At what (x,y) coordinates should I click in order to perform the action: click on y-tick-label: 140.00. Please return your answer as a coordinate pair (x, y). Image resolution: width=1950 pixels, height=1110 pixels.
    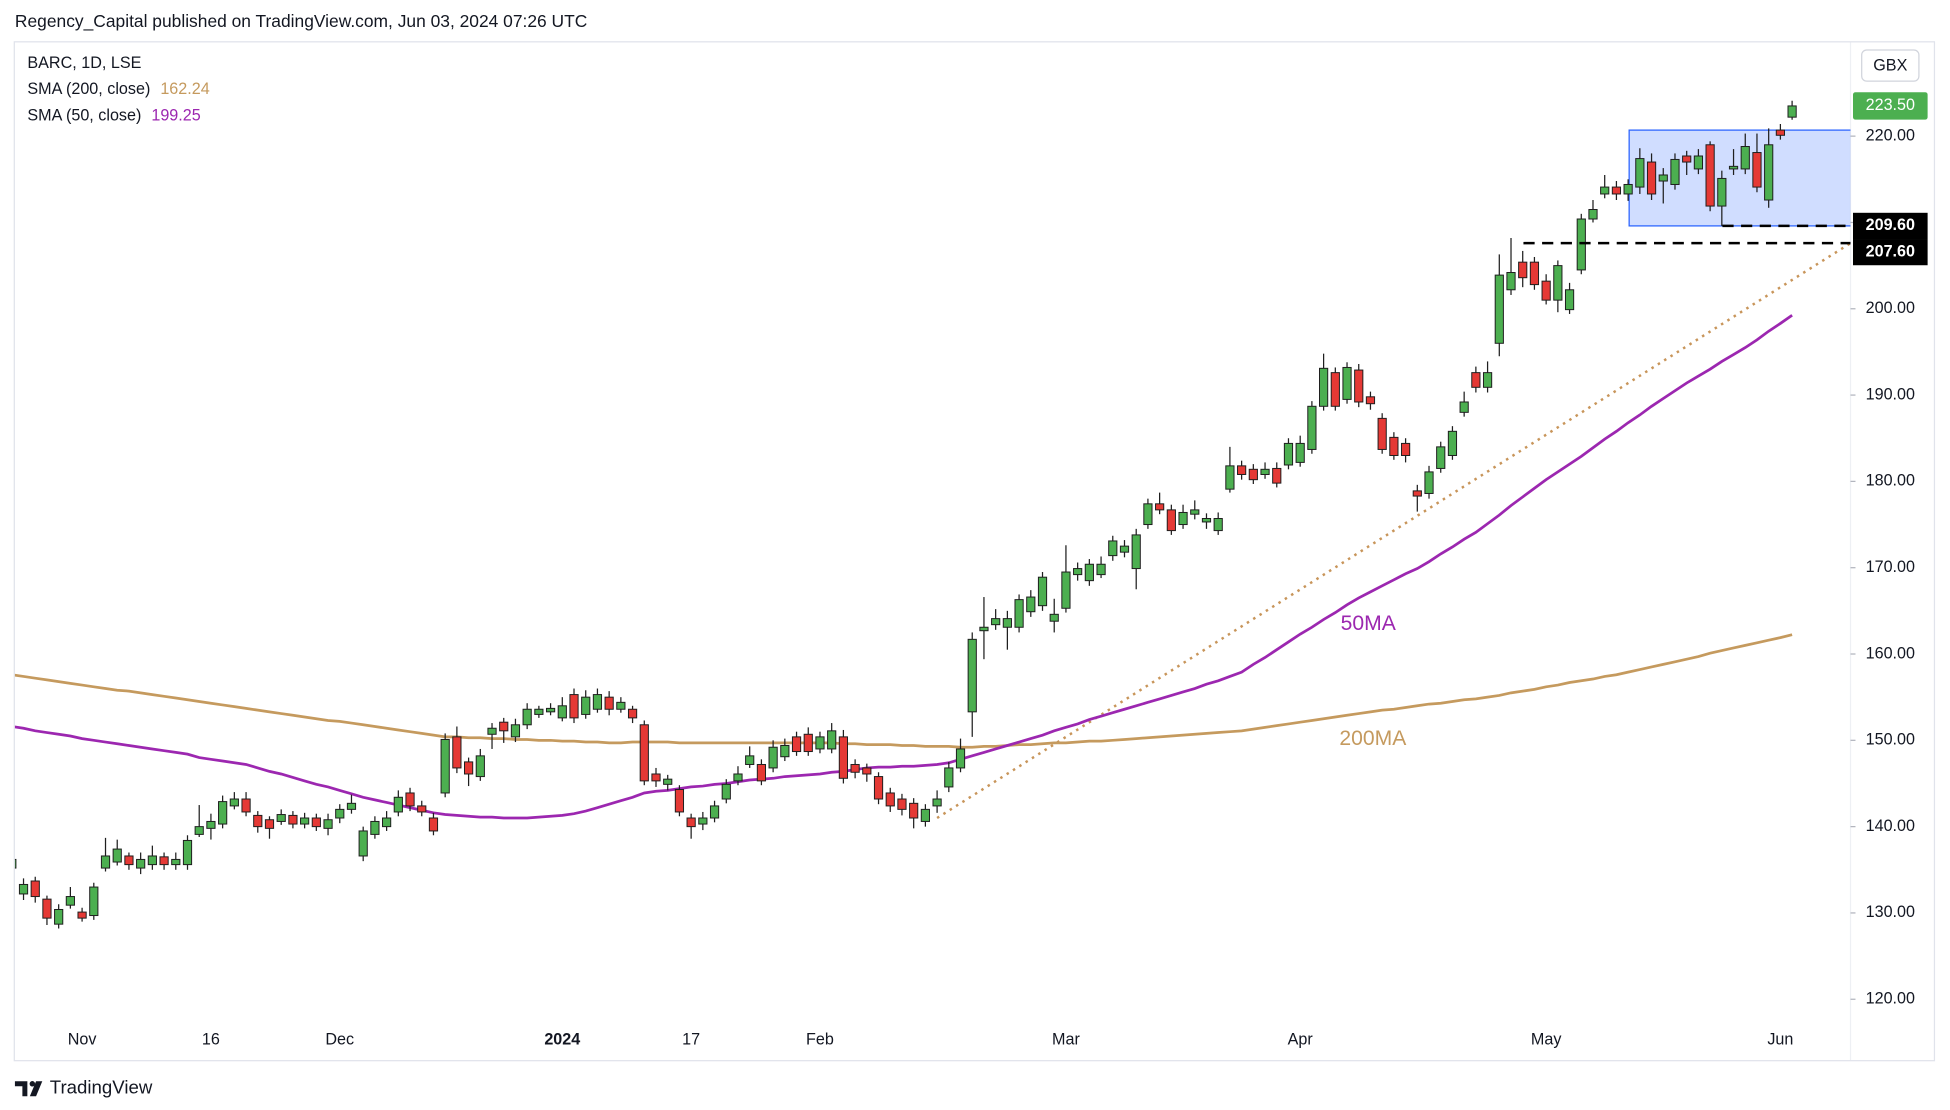
    Looking at the image, I should click on (1890, 826).